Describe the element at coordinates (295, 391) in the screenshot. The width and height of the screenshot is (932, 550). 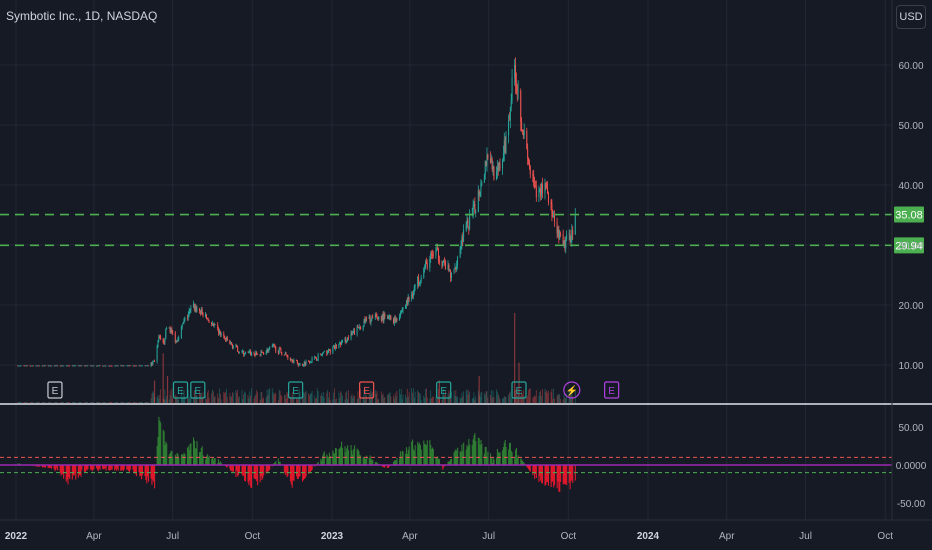
I see `event-marker-label: E` at that location.